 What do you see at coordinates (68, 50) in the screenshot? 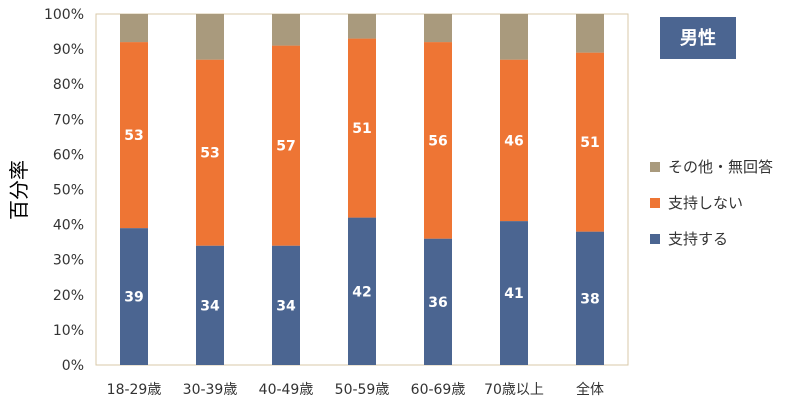
I see `y-tick-label: 90%` at bounding box center [68, 50].